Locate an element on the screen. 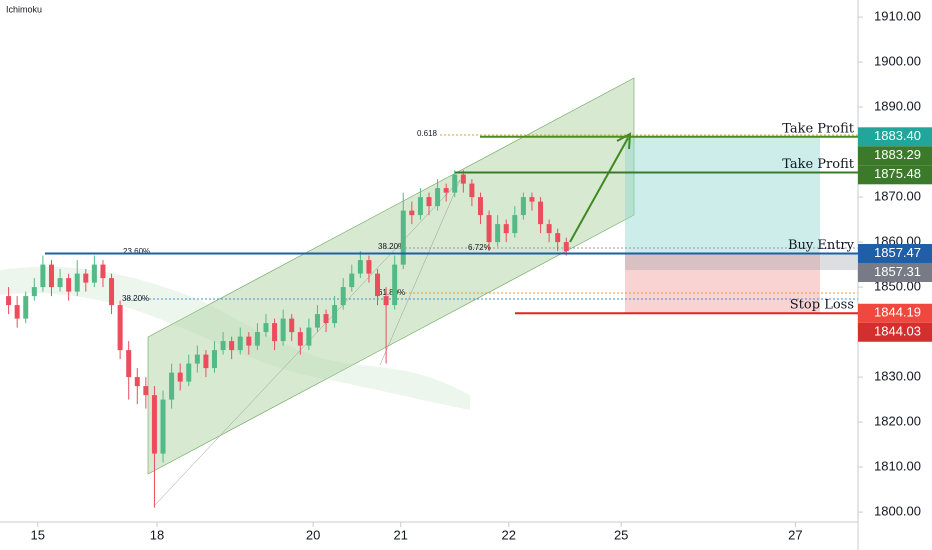 The width and height of the screenshot is (932, 550). fib-label: 38.20% is located at coordinates (135, 298).